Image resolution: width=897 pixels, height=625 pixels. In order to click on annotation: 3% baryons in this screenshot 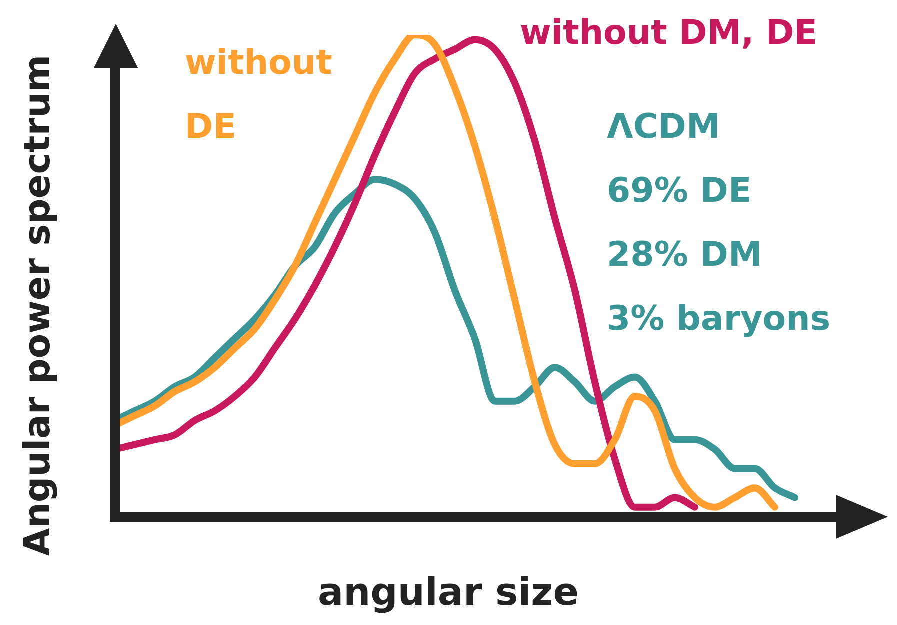, I will do `click(719, 318)`.